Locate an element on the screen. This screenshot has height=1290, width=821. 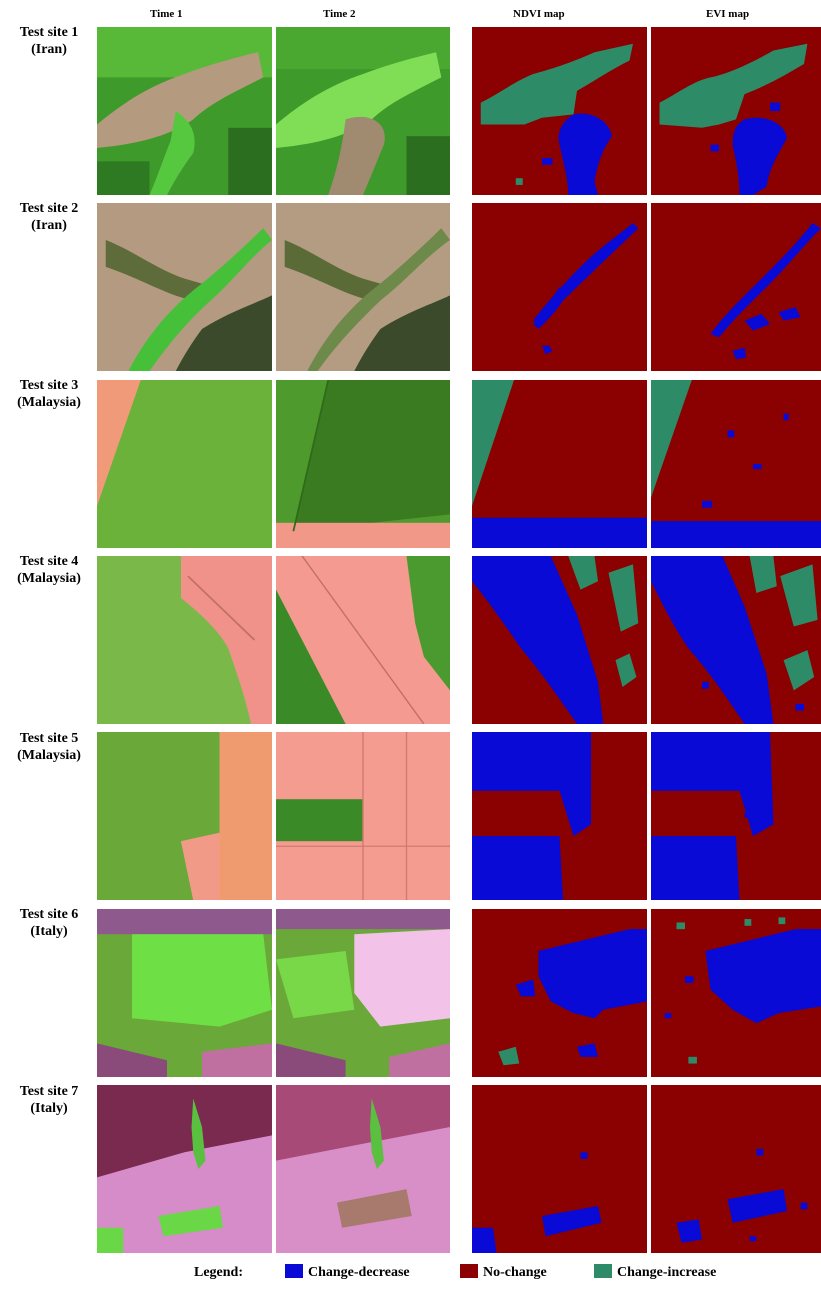
legend-label-increase: Change-increase is located at coordinates (667, 1272).